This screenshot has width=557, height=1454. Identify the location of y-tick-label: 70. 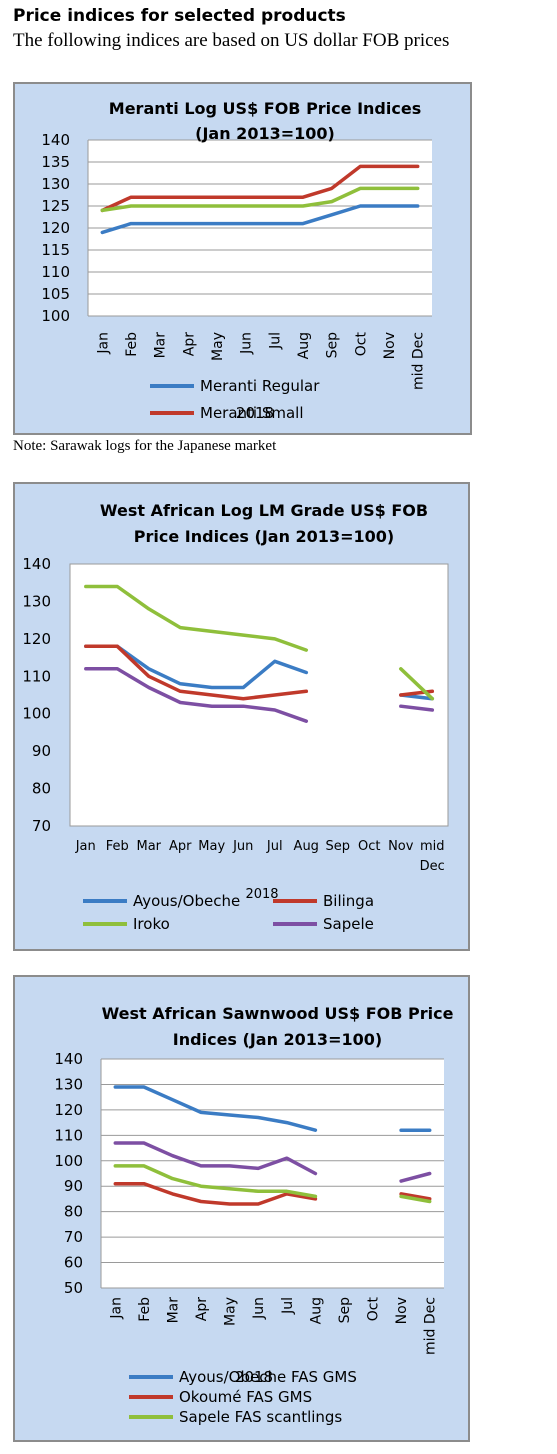
(73, 1237).